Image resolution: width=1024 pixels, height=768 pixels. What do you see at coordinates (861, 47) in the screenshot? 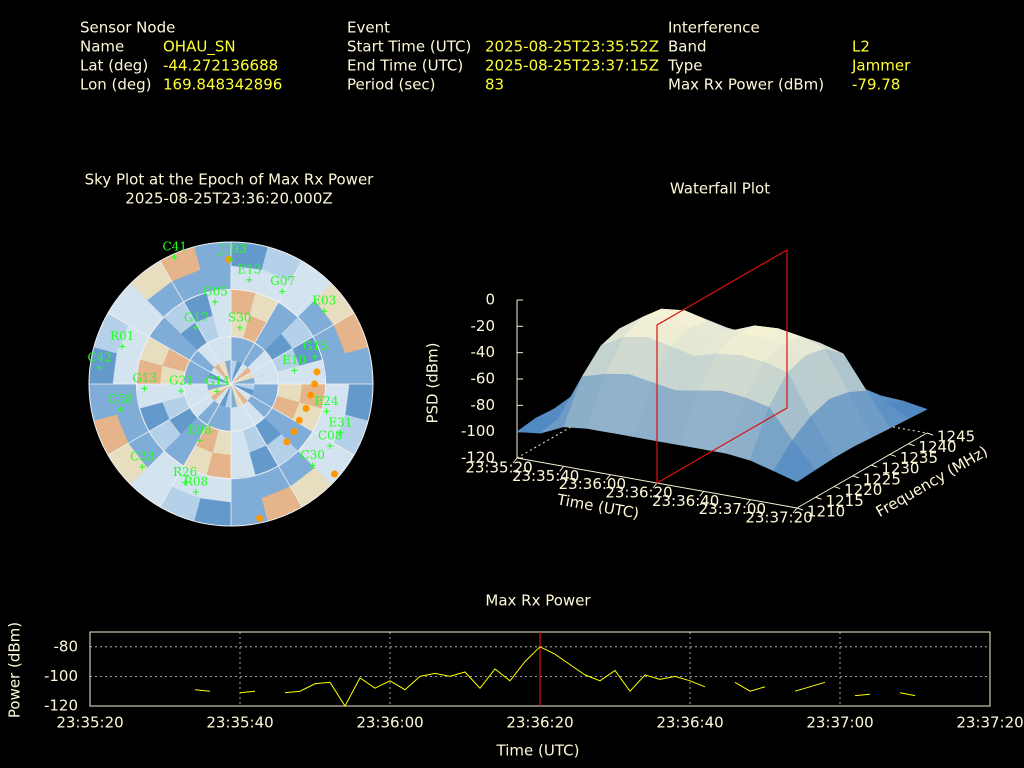
I see `field-value: L2` at bounding box center [861, 47].